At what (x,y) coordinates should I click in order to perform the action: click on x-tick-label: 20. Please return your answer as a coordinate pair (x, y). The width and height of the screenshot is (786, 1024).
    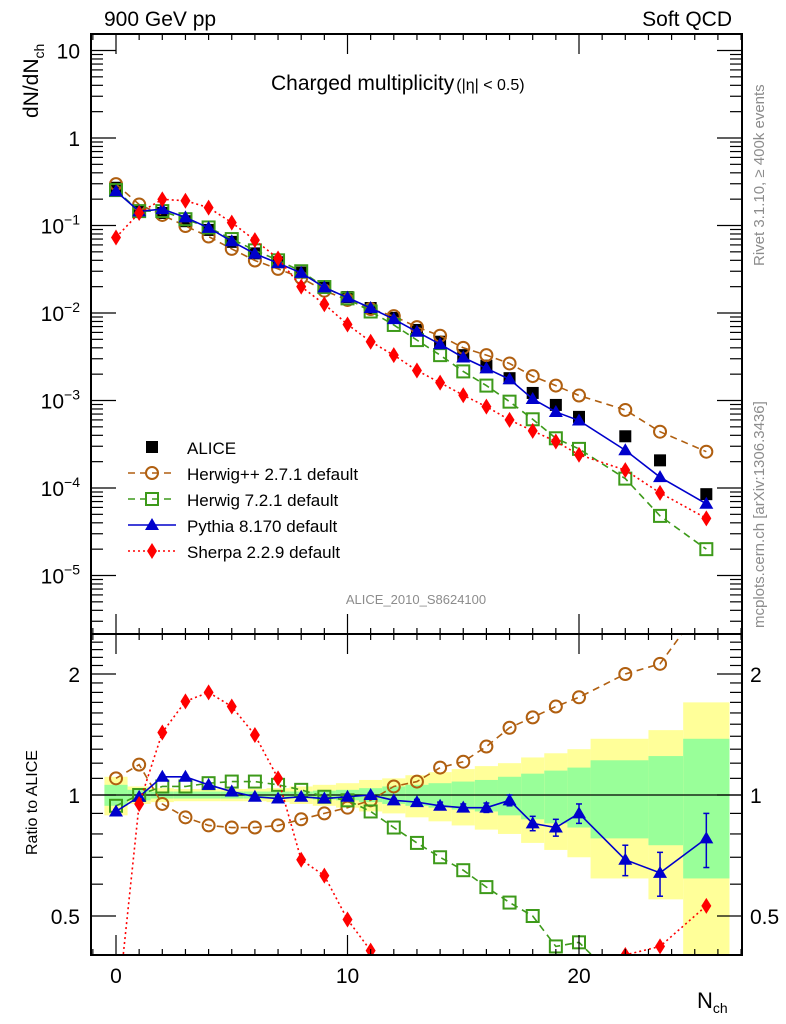
    Looking at the image, I should click on (578, 976).